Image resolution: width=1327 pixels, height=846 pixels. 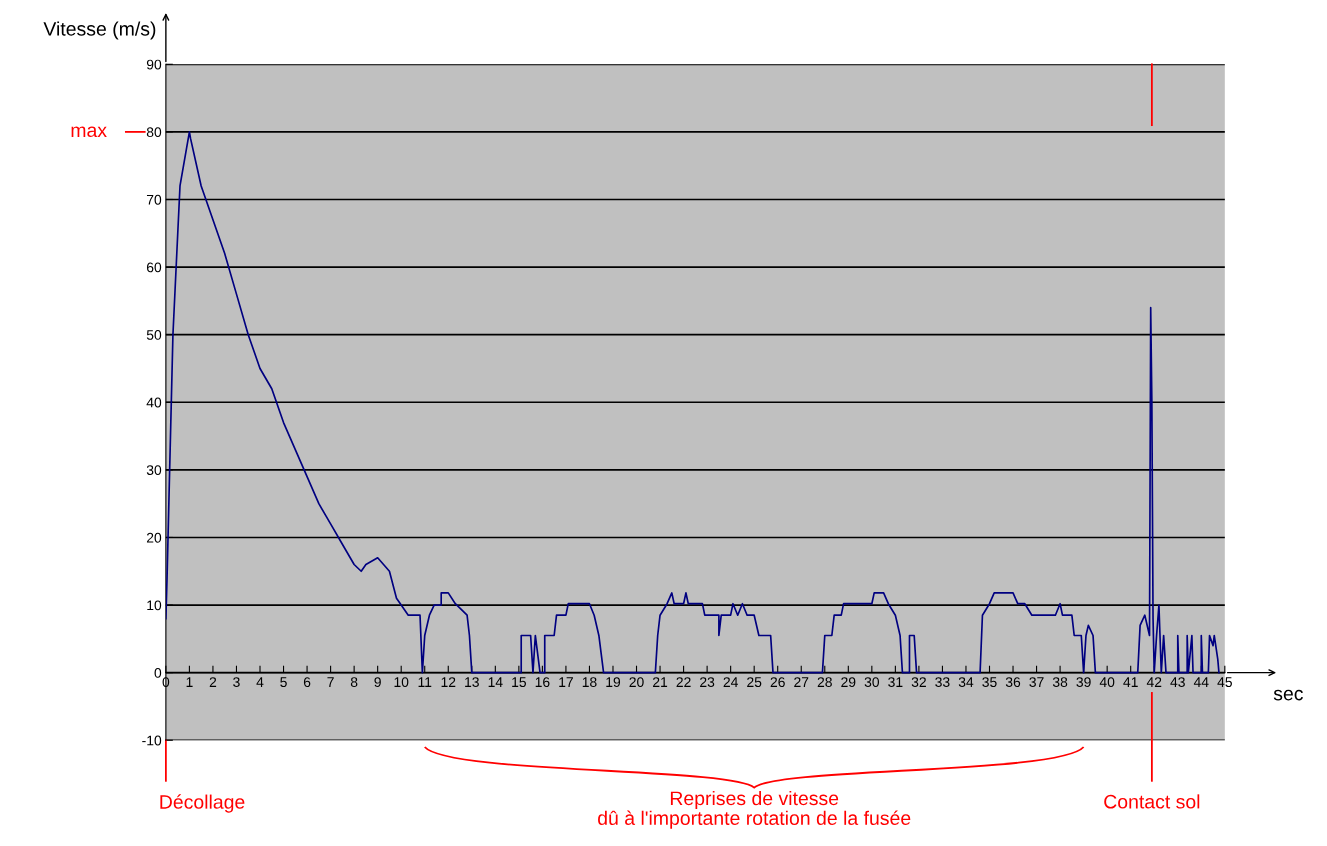 I want to click on x-tick-label: 35, so click(x=989, y=682).